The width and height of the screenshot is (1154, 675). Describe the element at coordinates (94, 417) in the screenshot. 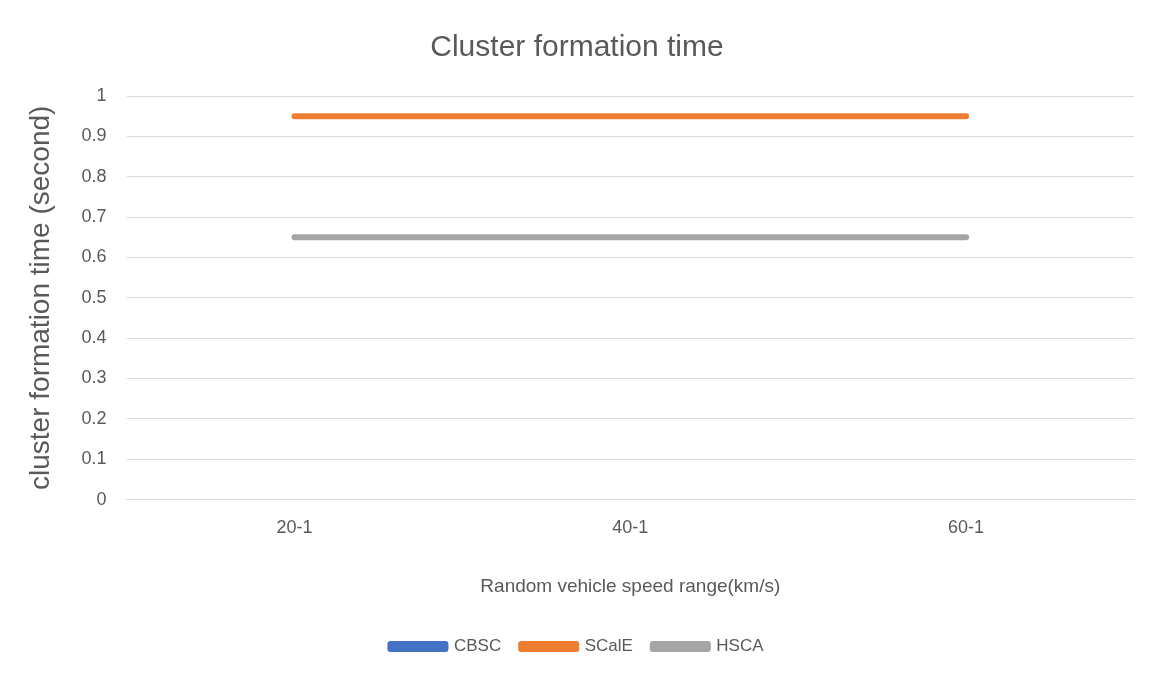

I see `y-tick-label: 0.2` at that location.